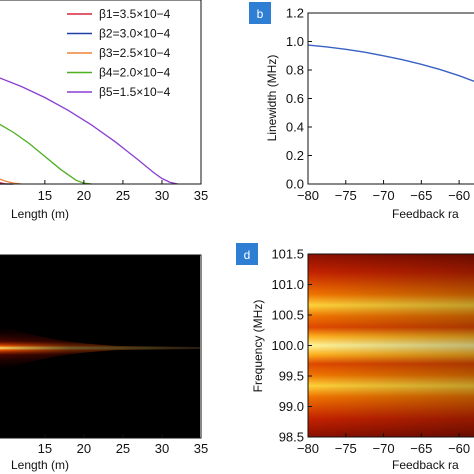  What do you see at coordinates (84, 448) in the screenshot?
I see `panel-c-x-tick-label: 20` at bounding box center [84, 448].